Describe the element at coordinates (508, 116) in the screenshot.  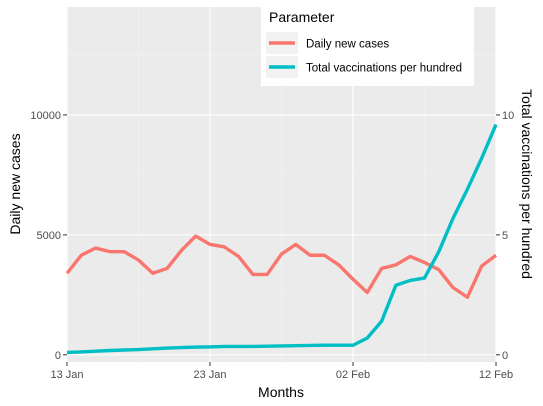
I see `y-tick-label-right: 10` at that location.